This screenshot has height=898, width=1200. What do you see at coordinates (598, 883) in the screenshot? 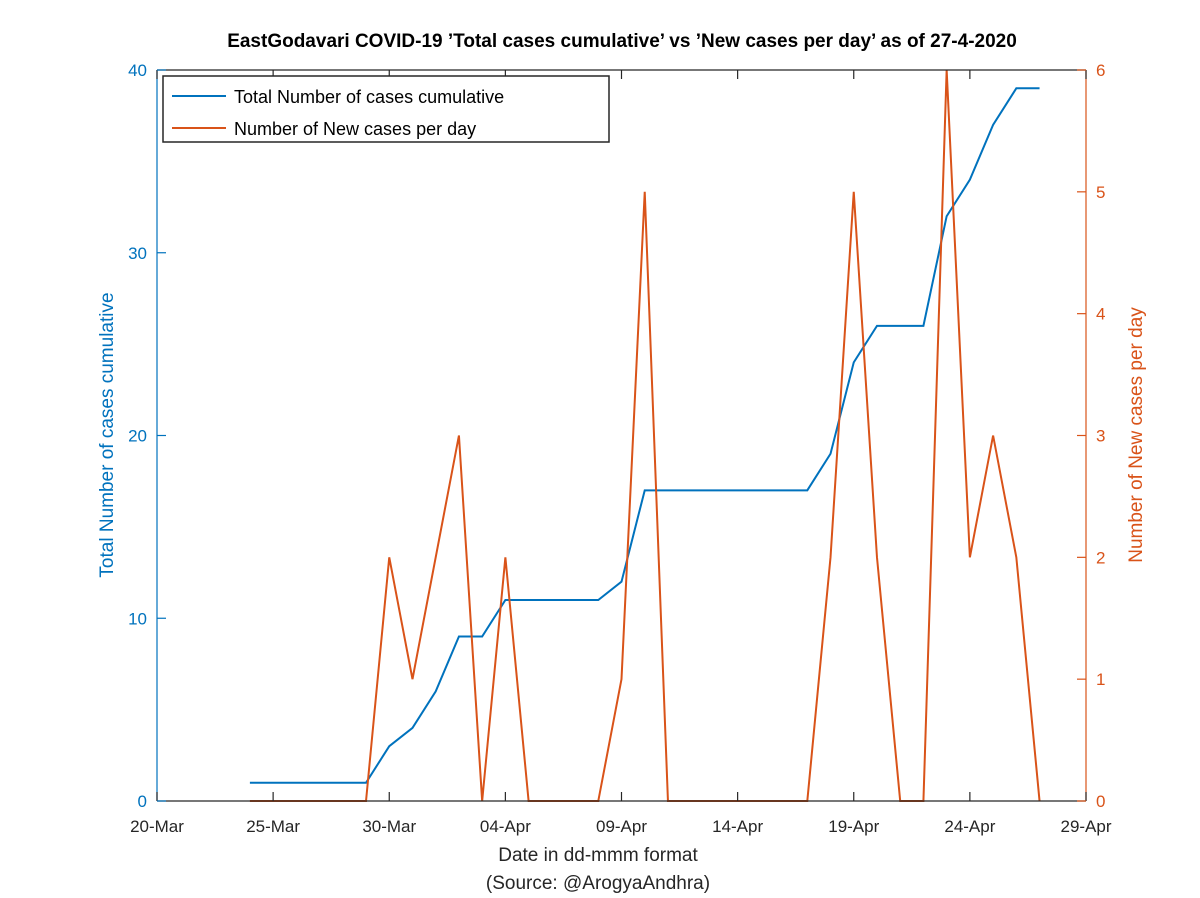
I see `source-note: (Source: @ArogyaAndhra)` at bounding box center [598, 883].